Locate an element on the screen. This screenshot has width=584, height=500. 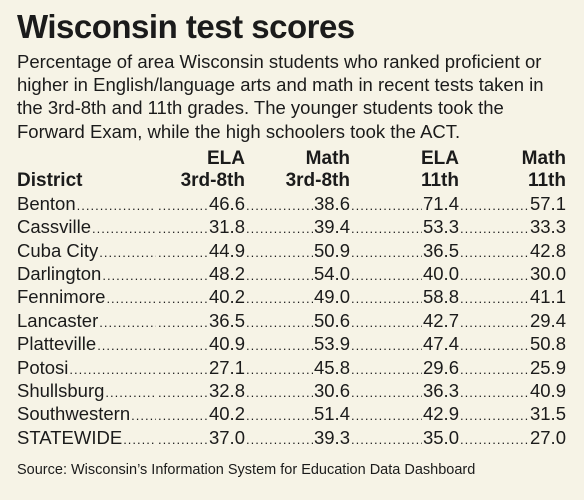
ela-3rd-8th-value: 44.9 is located at coordinates (226, 250).